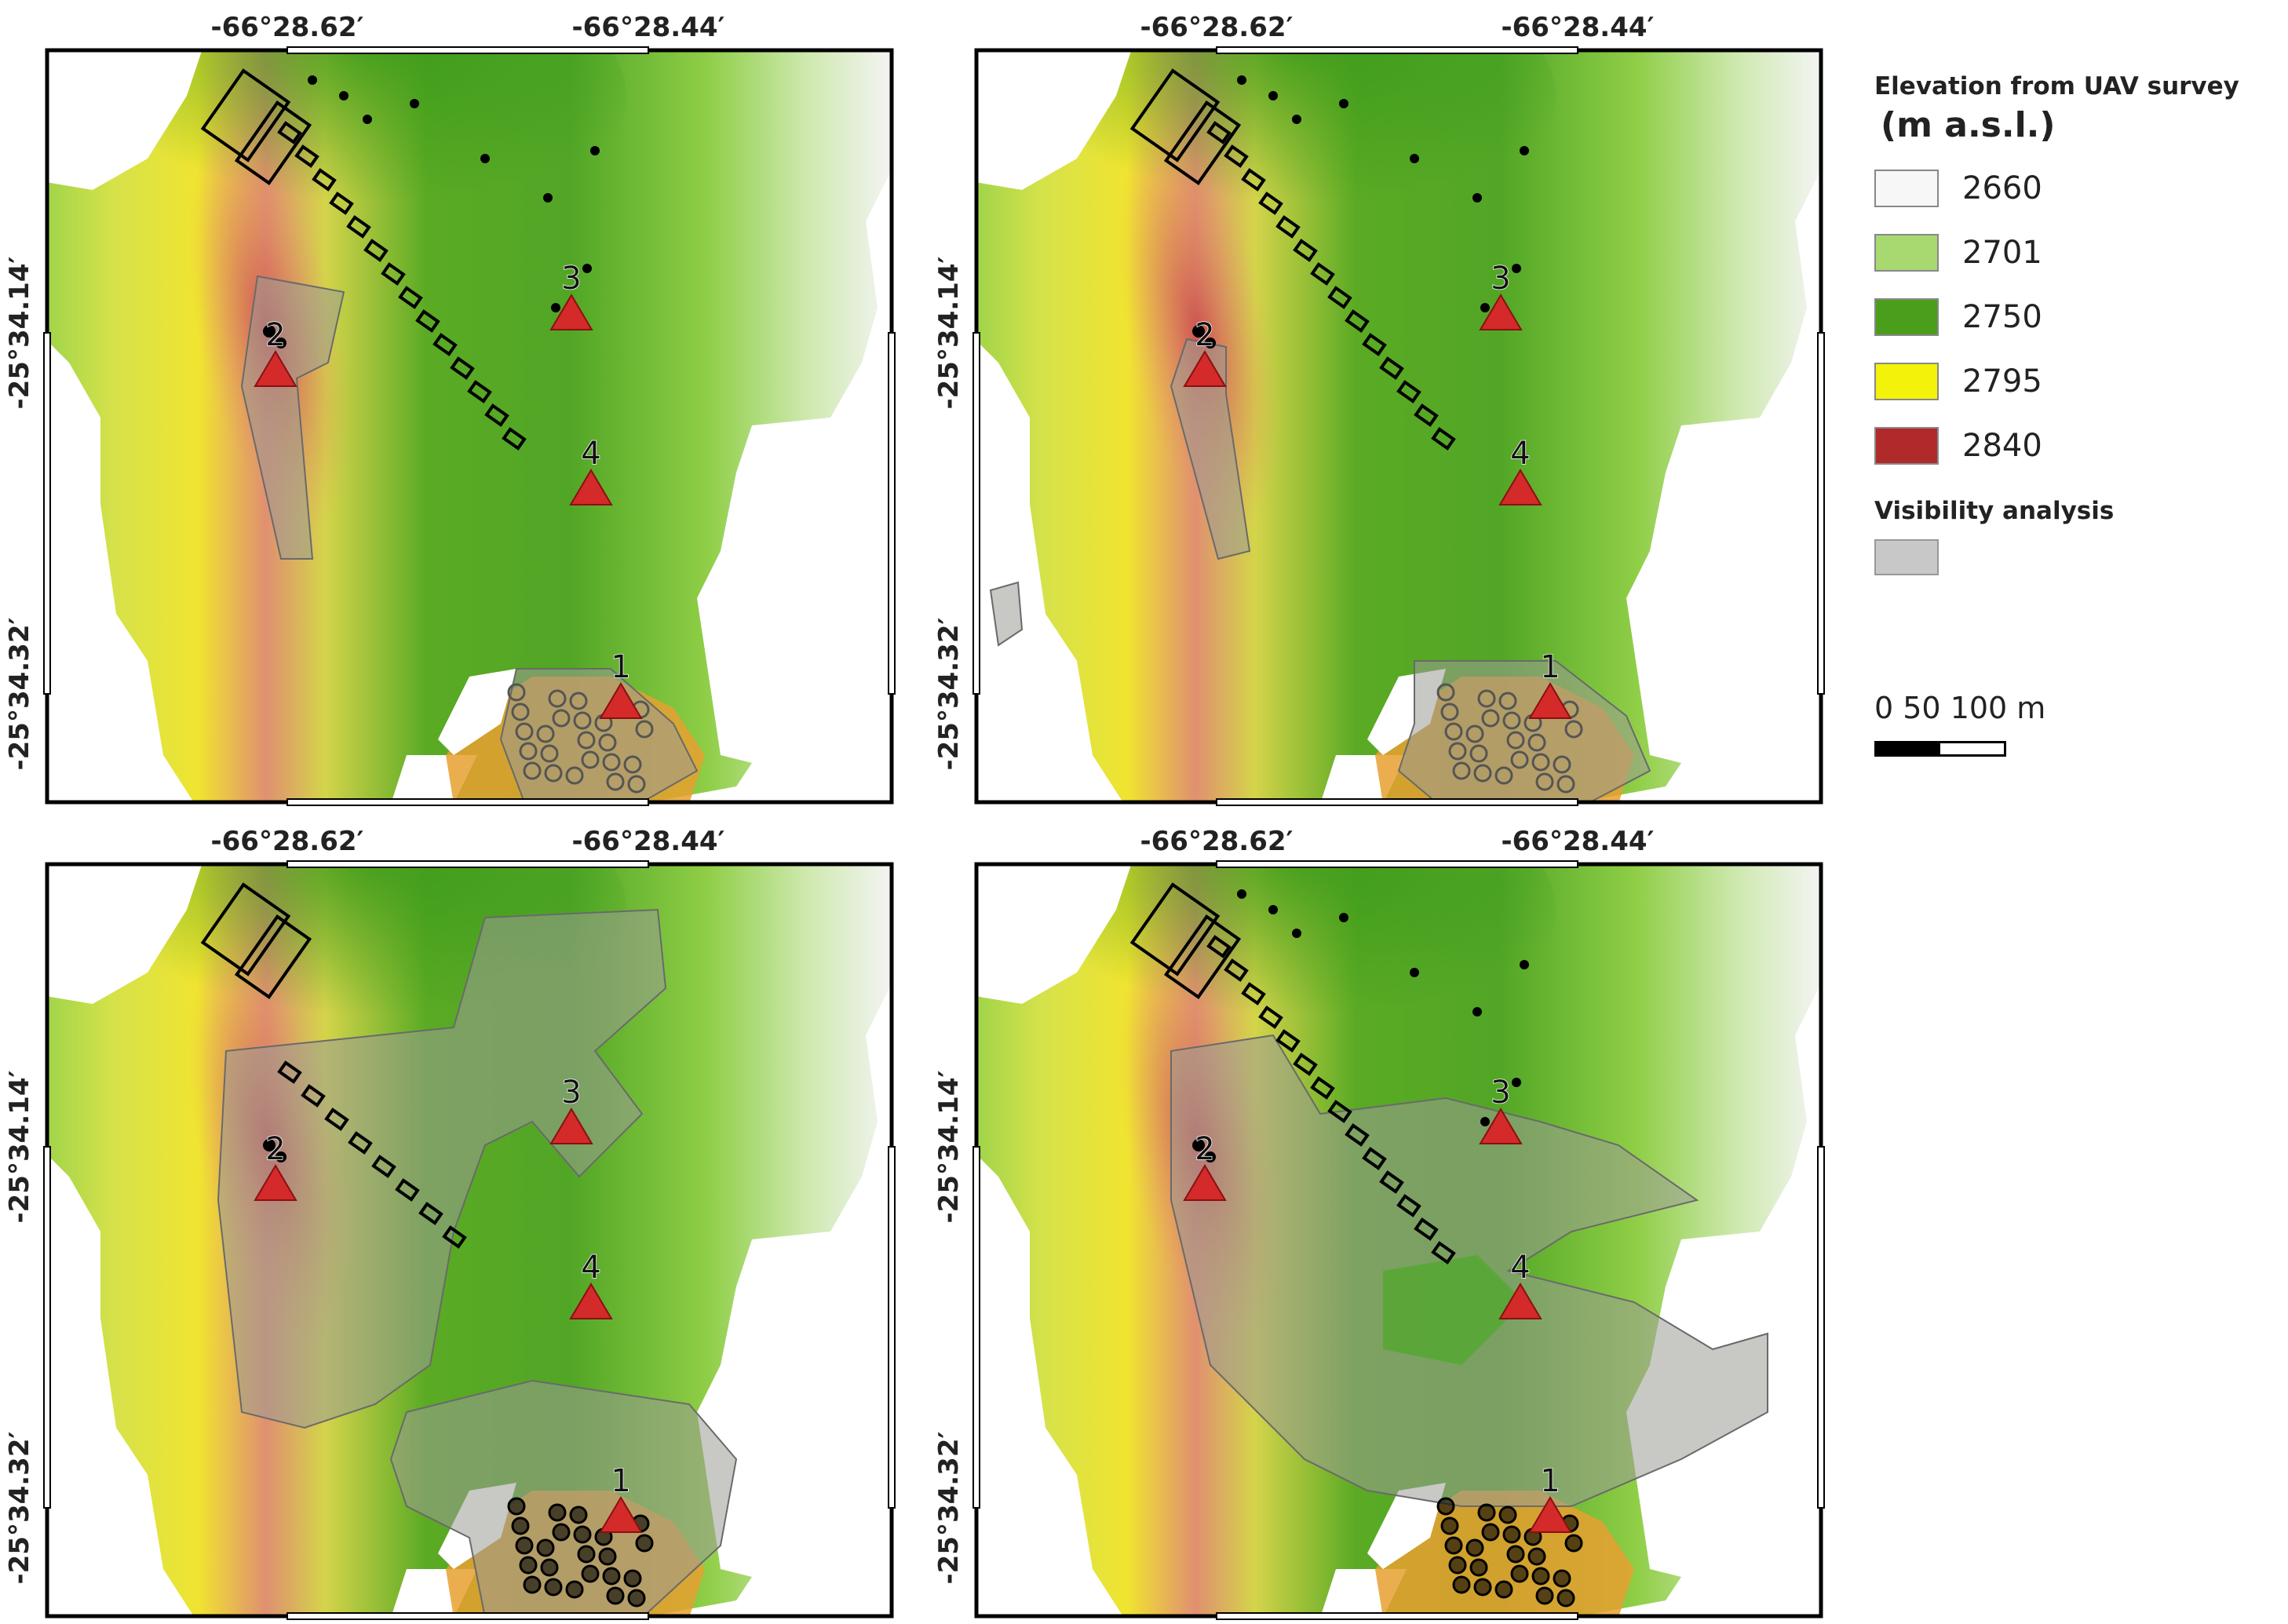 This screenshot has width=2288, height=1624. What do you see at coordinates (2002, 382) in the screenshot?
I see `legend-value: 2795` at bounding box center [2002, 382].